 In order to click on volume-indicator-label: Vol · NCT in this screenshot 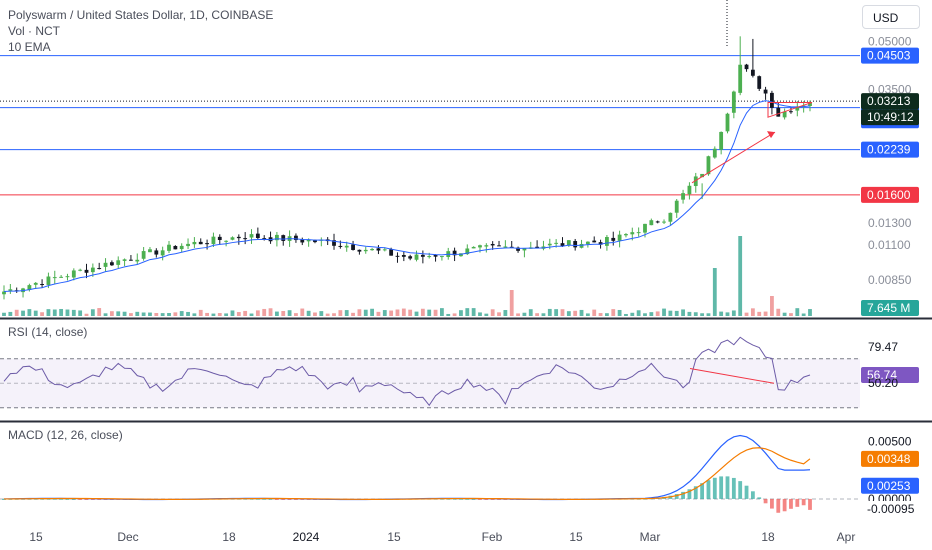, I will do `click(34, 31)`.